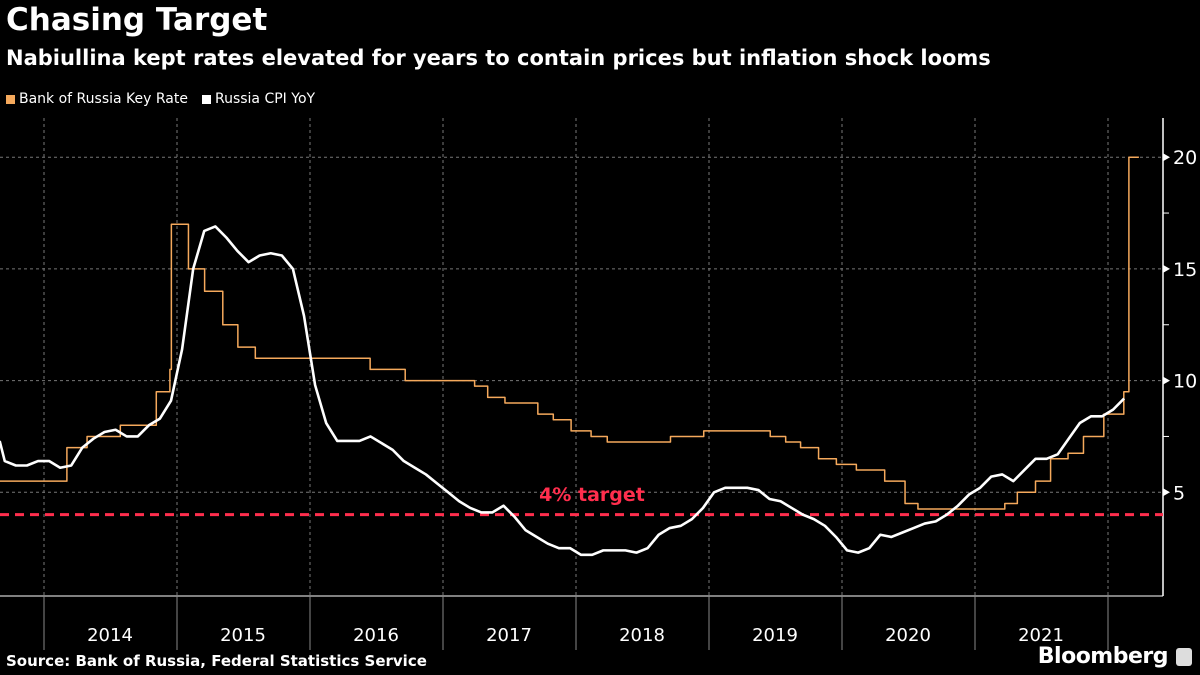 The image size is (1200, 675). Describe the element at coordinates (1185, 382) in the screenshot. I see `y-tick-label: 10` at that location.